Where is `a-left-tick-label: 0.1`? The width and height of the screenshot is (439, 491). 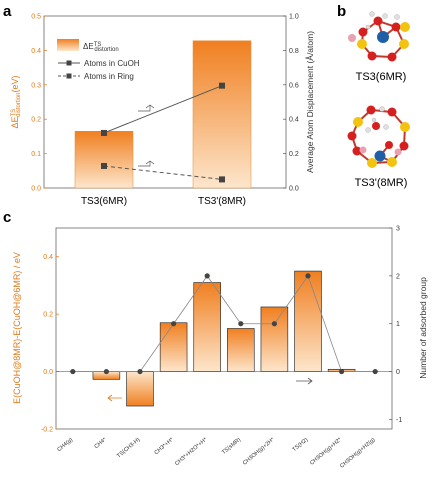
a-left-tick-label: 0.1 is located at coordinates (36, 154).